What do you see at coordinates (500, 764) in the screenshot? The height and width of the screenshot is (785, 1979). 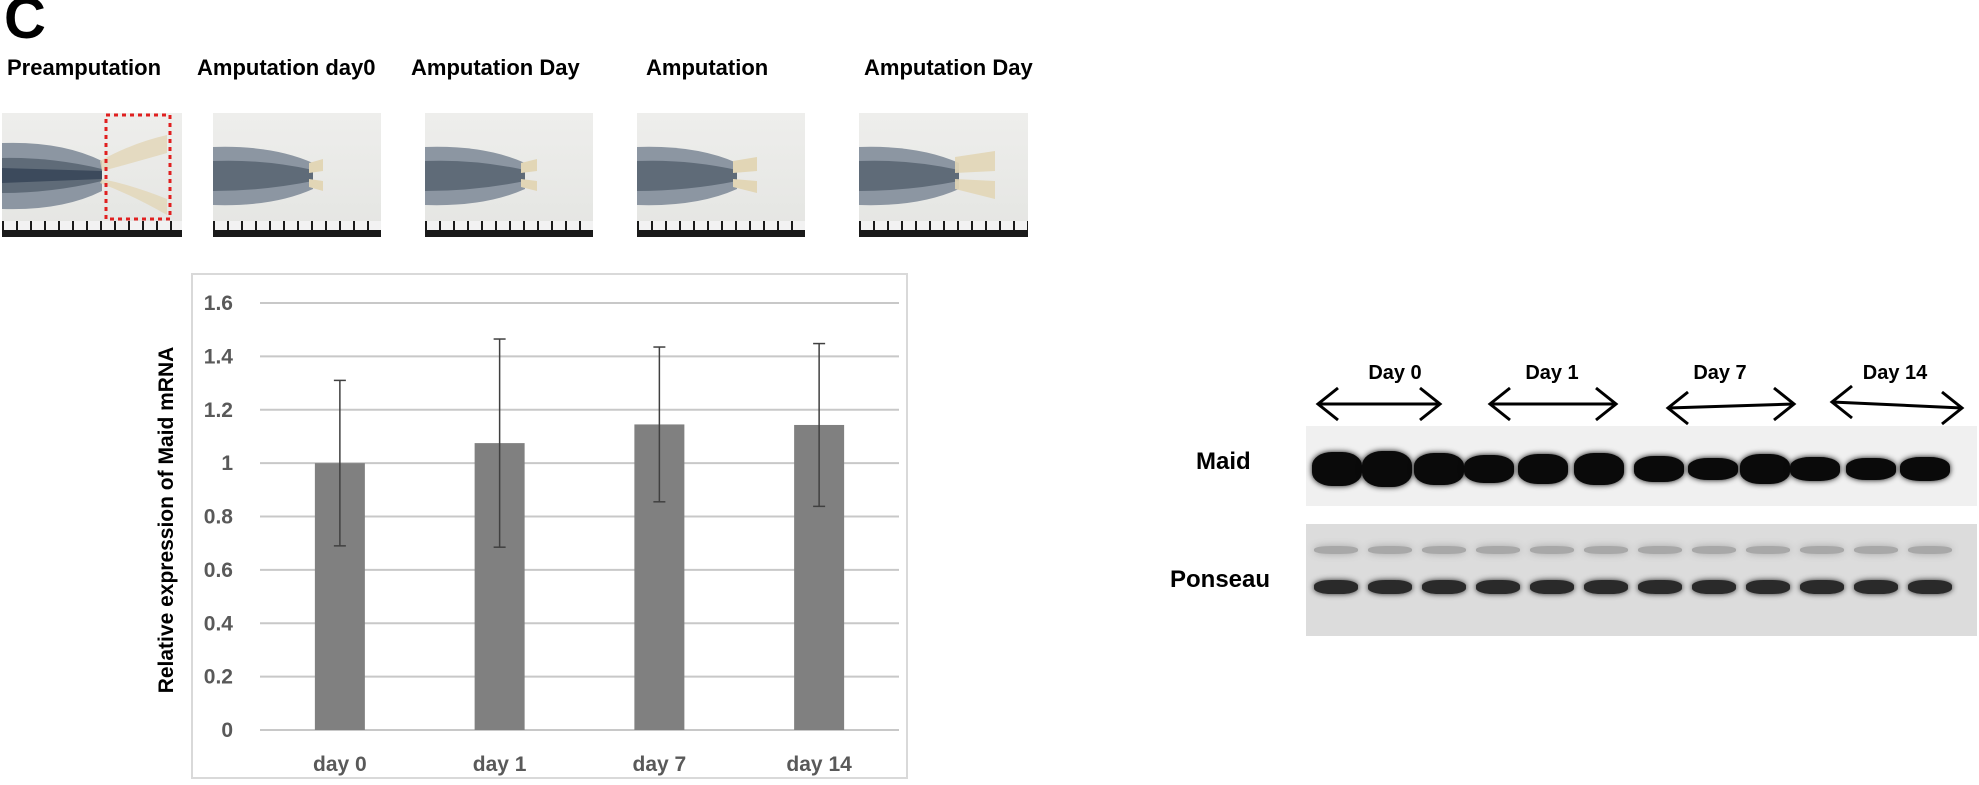 I see `x-tick-label: day 1` at bounding box center [500, 764].